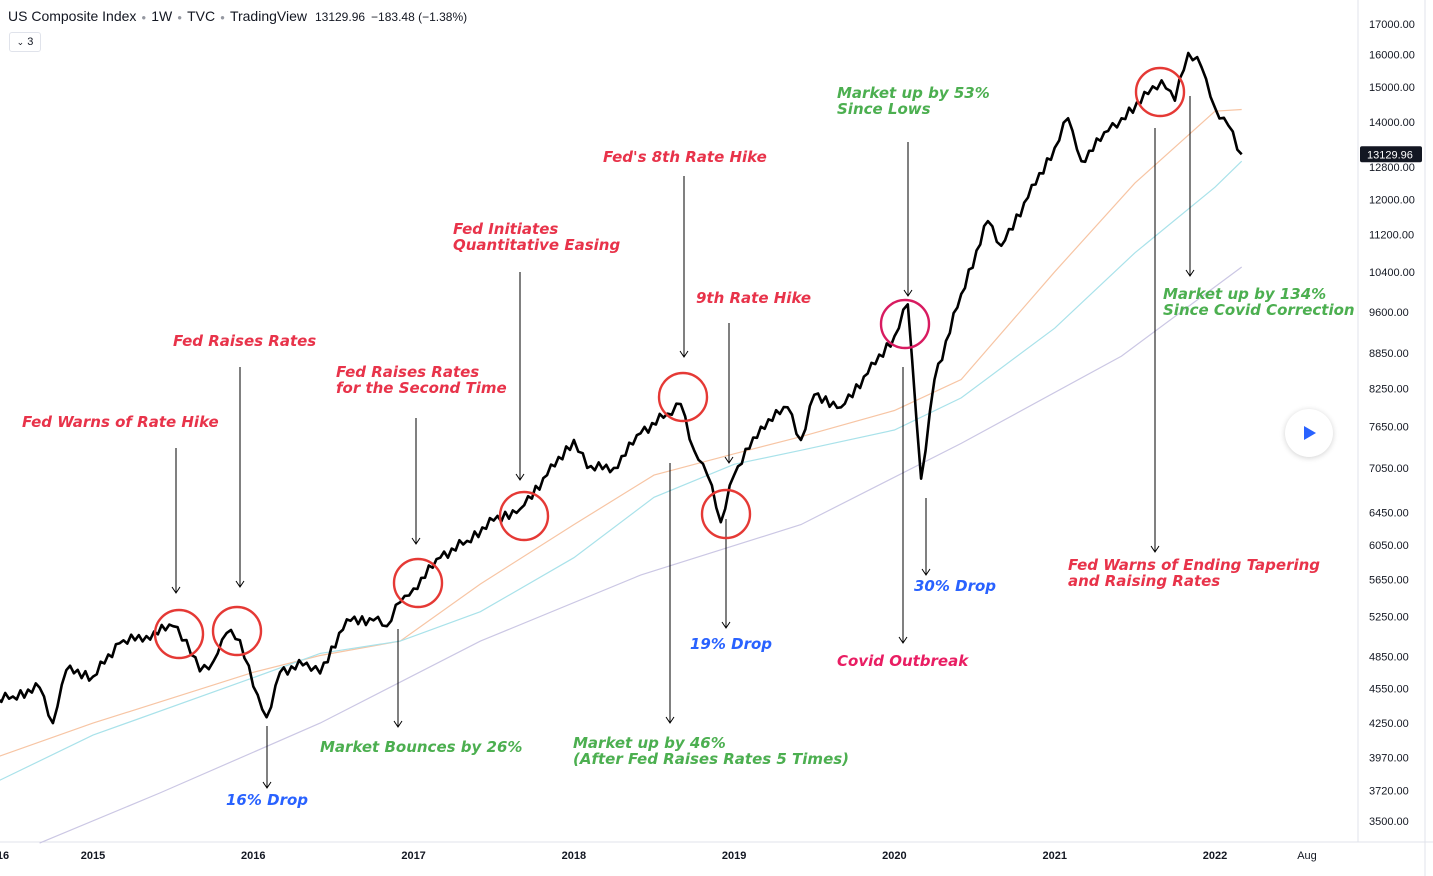 This screenshot has height=876, width=1433. Describe the element at coordinates (903, 661) in the screenshot. I see `annotation-line: Covid Outbreak` at that location.